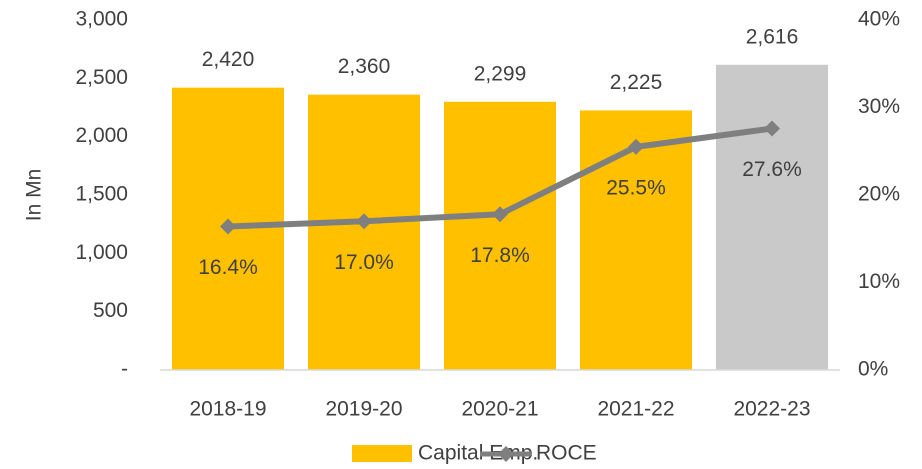 The image size is (922, 469). I want to click on y2-tick-label: 20%, so click(879, 194).